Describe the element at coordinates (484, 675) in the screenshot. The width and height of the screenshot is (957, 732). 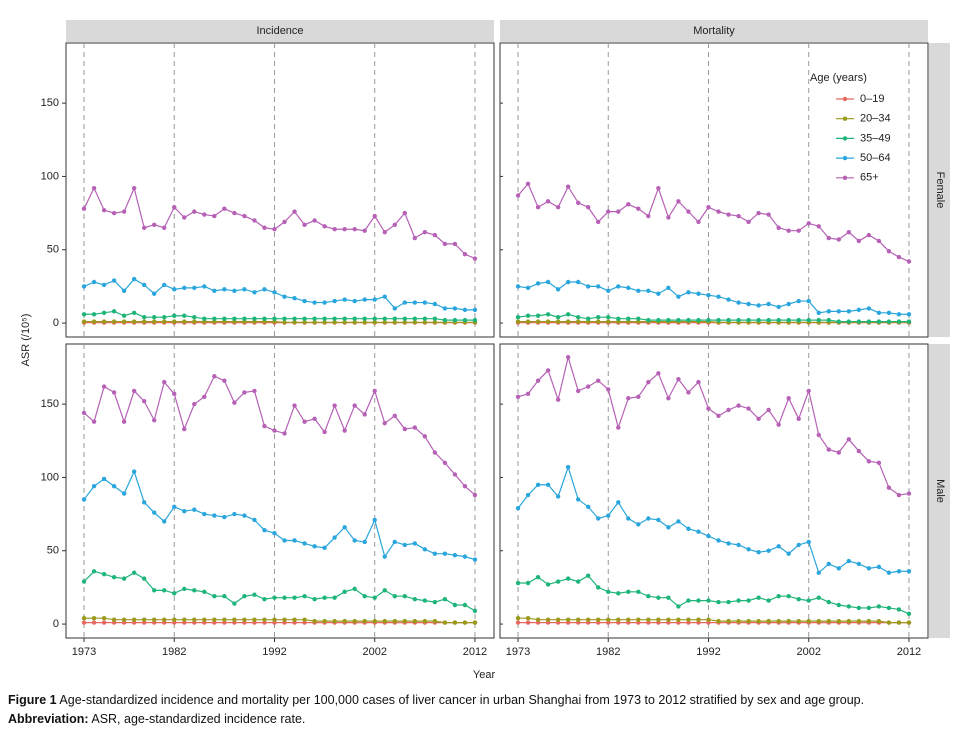
I see `x-axis-title: Year` at that location.